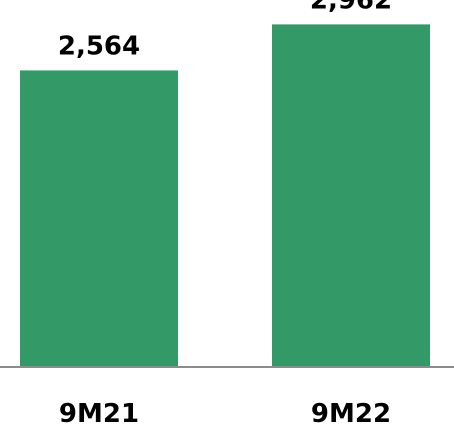  I want to click on value-label-9m22: 2,962, so click(351, 7).